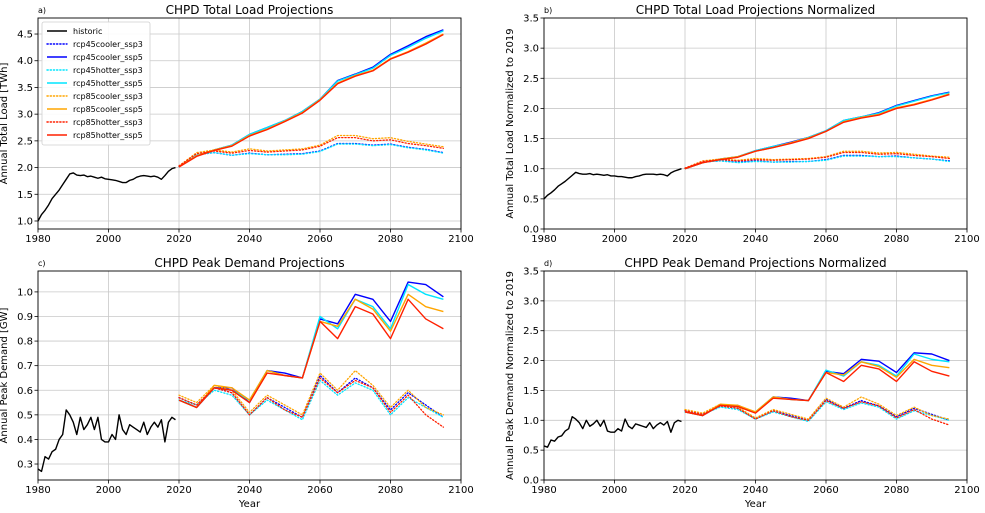 The width and height of the screenshot is (985, 513). I want to click on y-axis-label: Annual Peak Demand Normalized to 2019, so click(510, 375).